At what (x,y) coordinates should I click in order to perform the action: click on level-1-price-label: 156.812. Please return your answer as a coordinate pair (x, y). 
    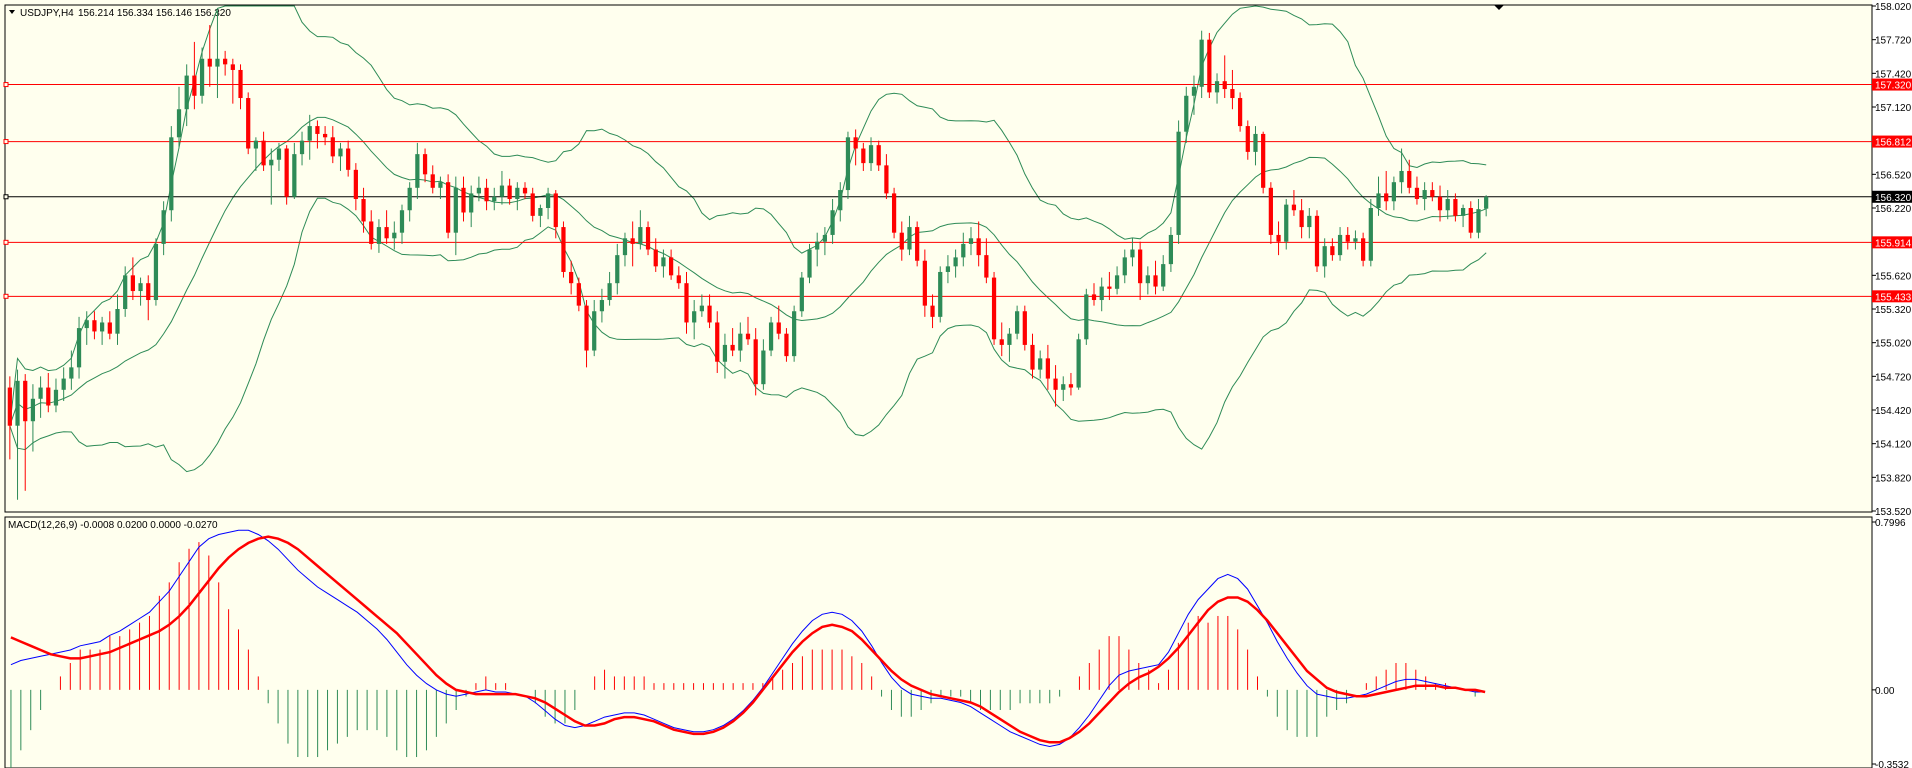
    Looking at the image, I should click on (1893, 143).